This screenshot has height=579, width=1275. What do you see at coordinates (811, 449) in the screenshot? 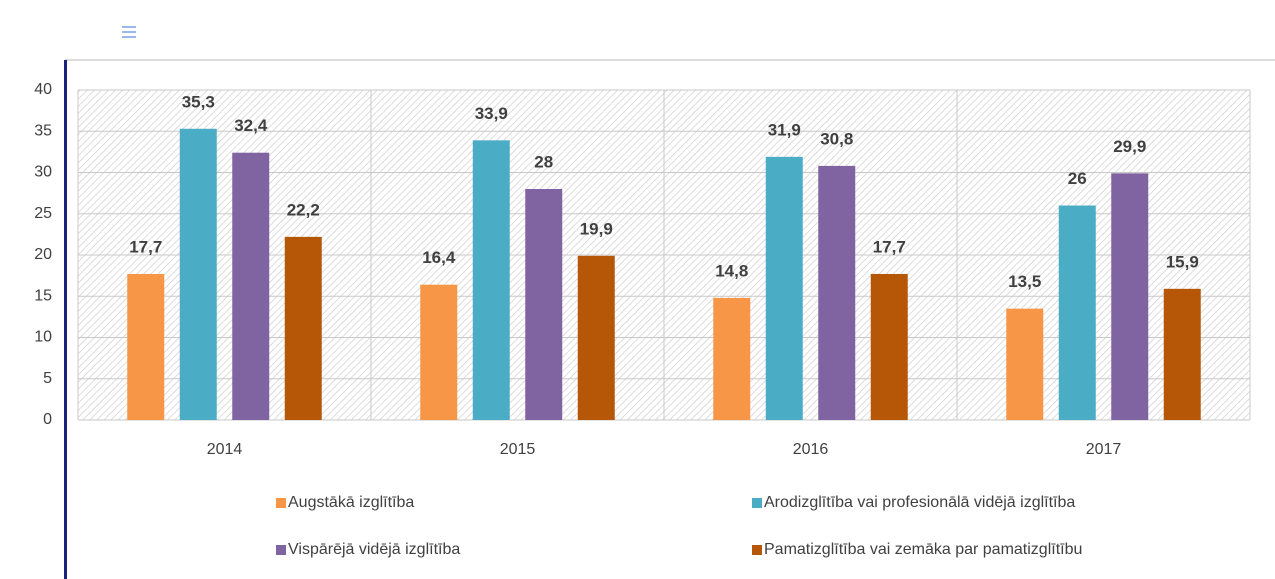
I see `x-tick-label: 2016` at bounding box center [811, 449].